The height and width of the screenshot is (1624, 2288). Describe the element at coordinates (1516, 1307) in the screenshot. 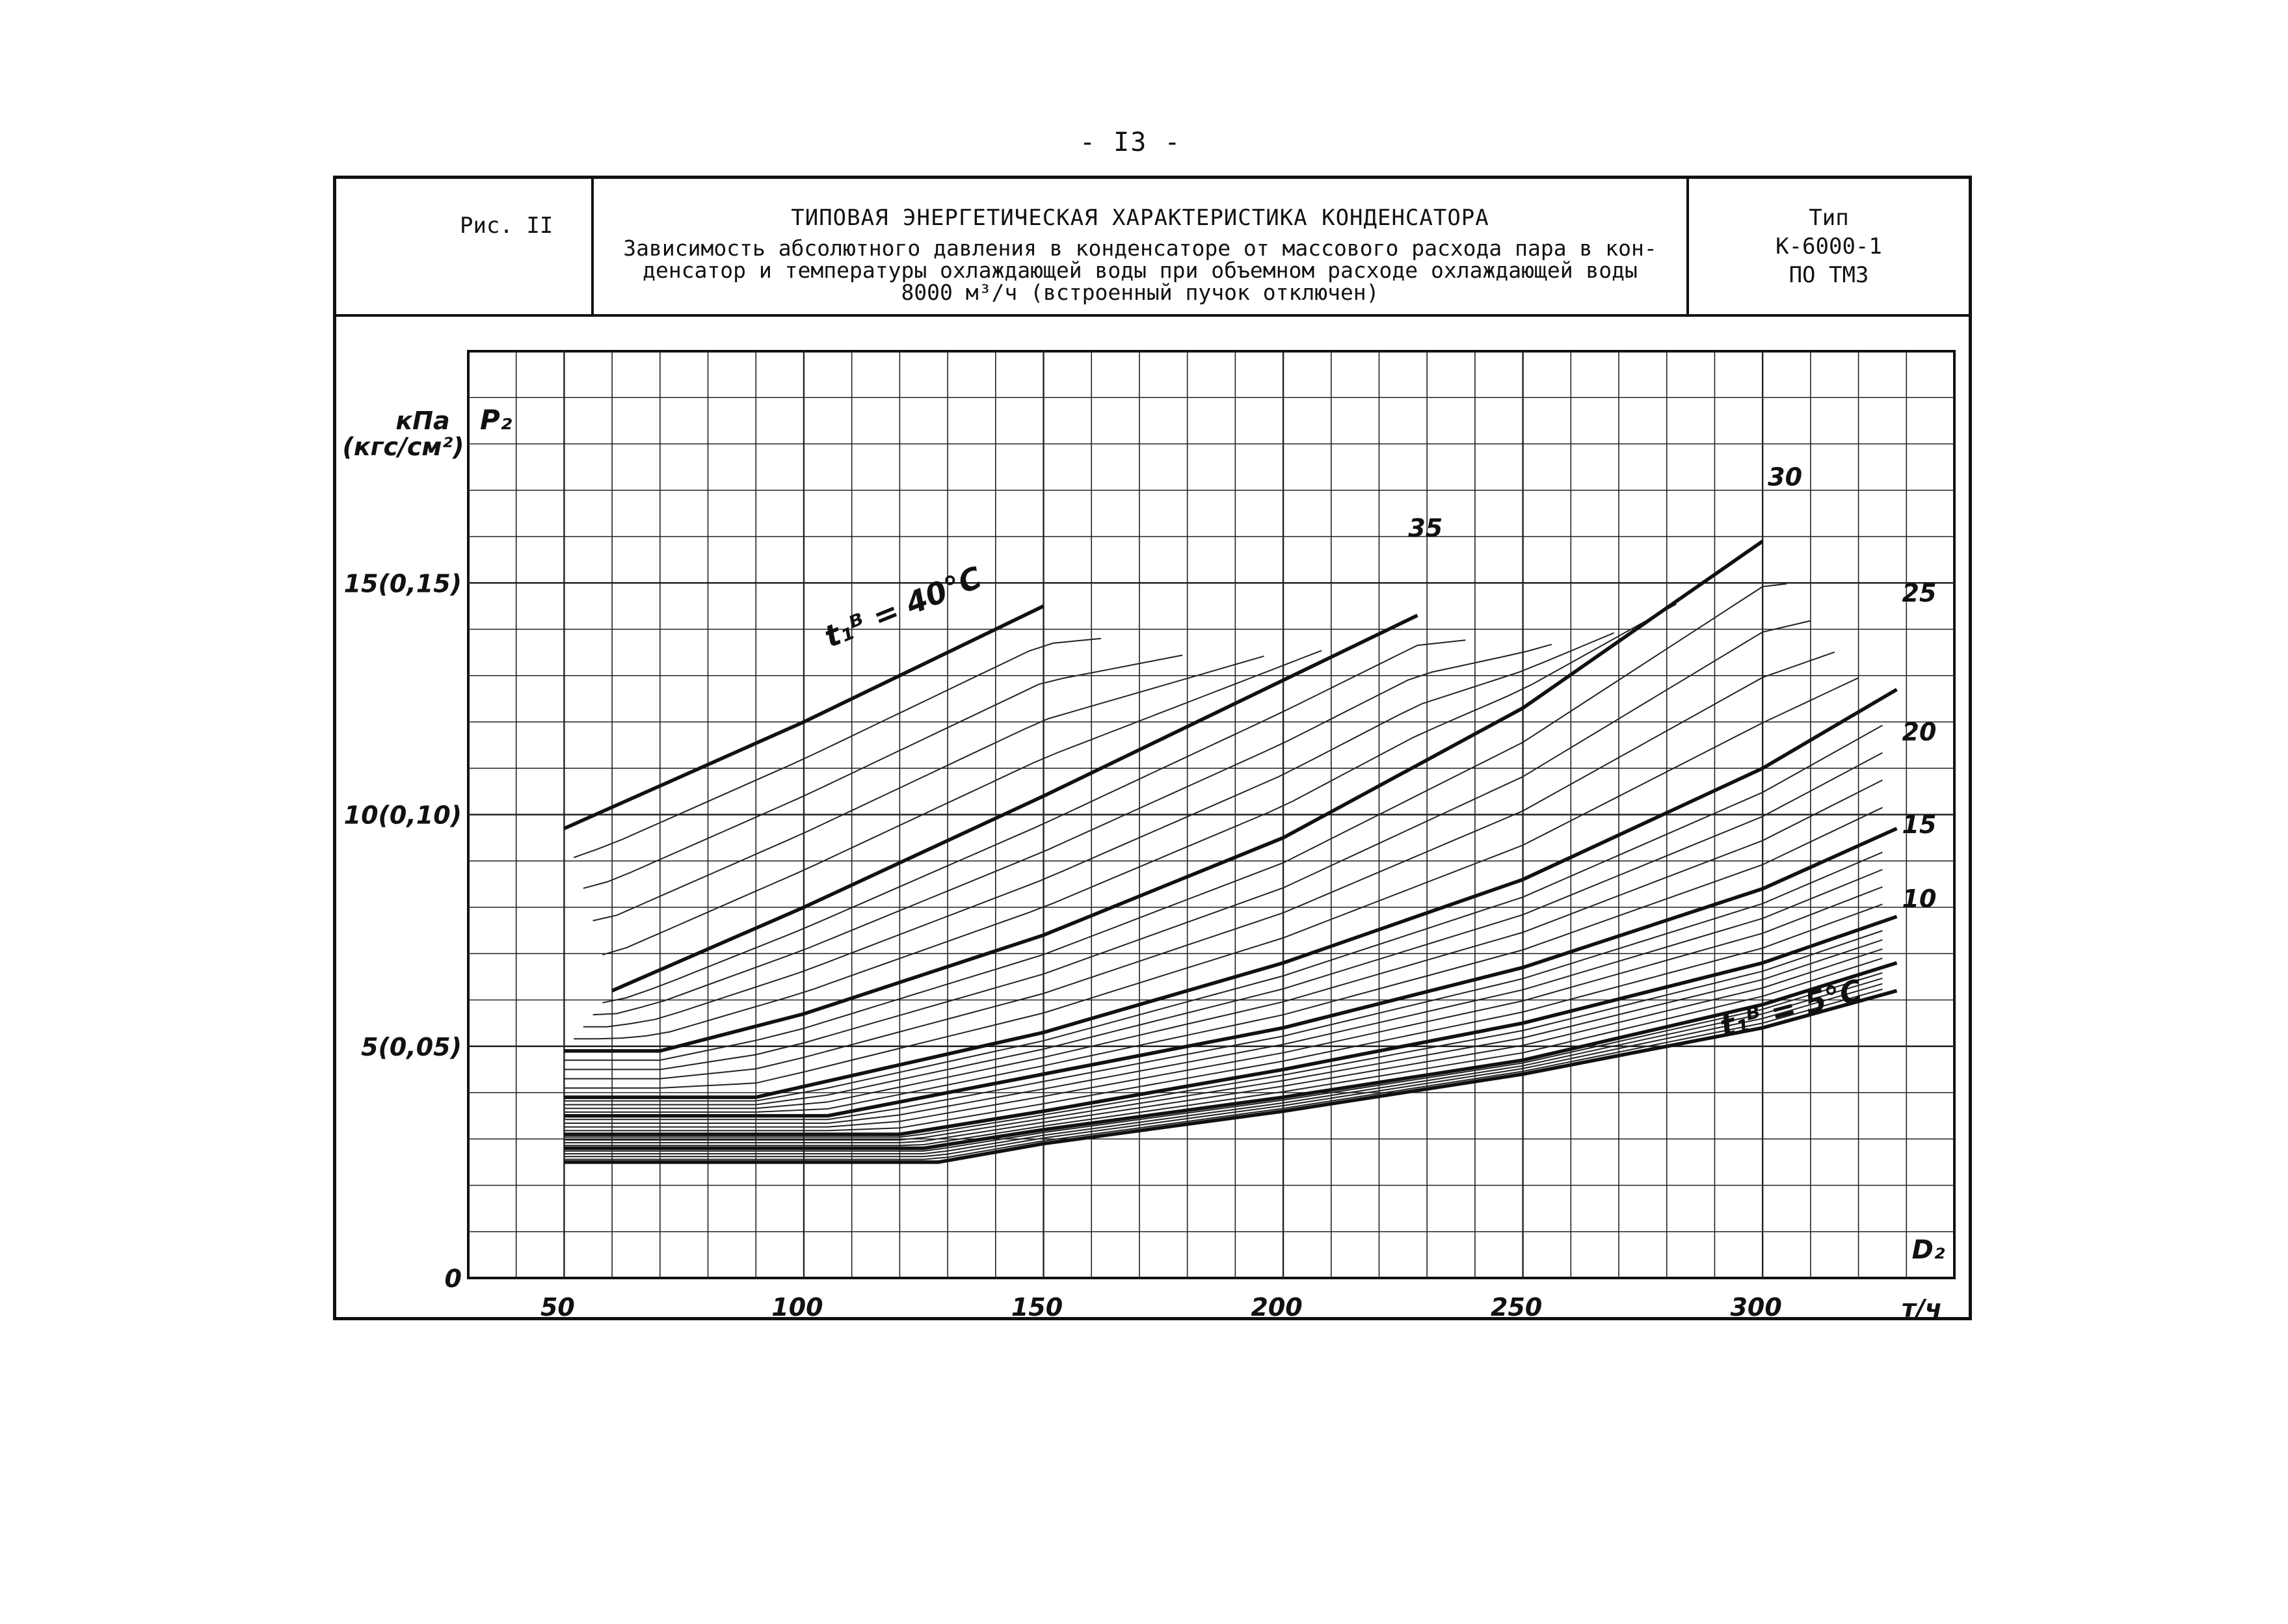

I see `x-tick-label: 250` at that location.